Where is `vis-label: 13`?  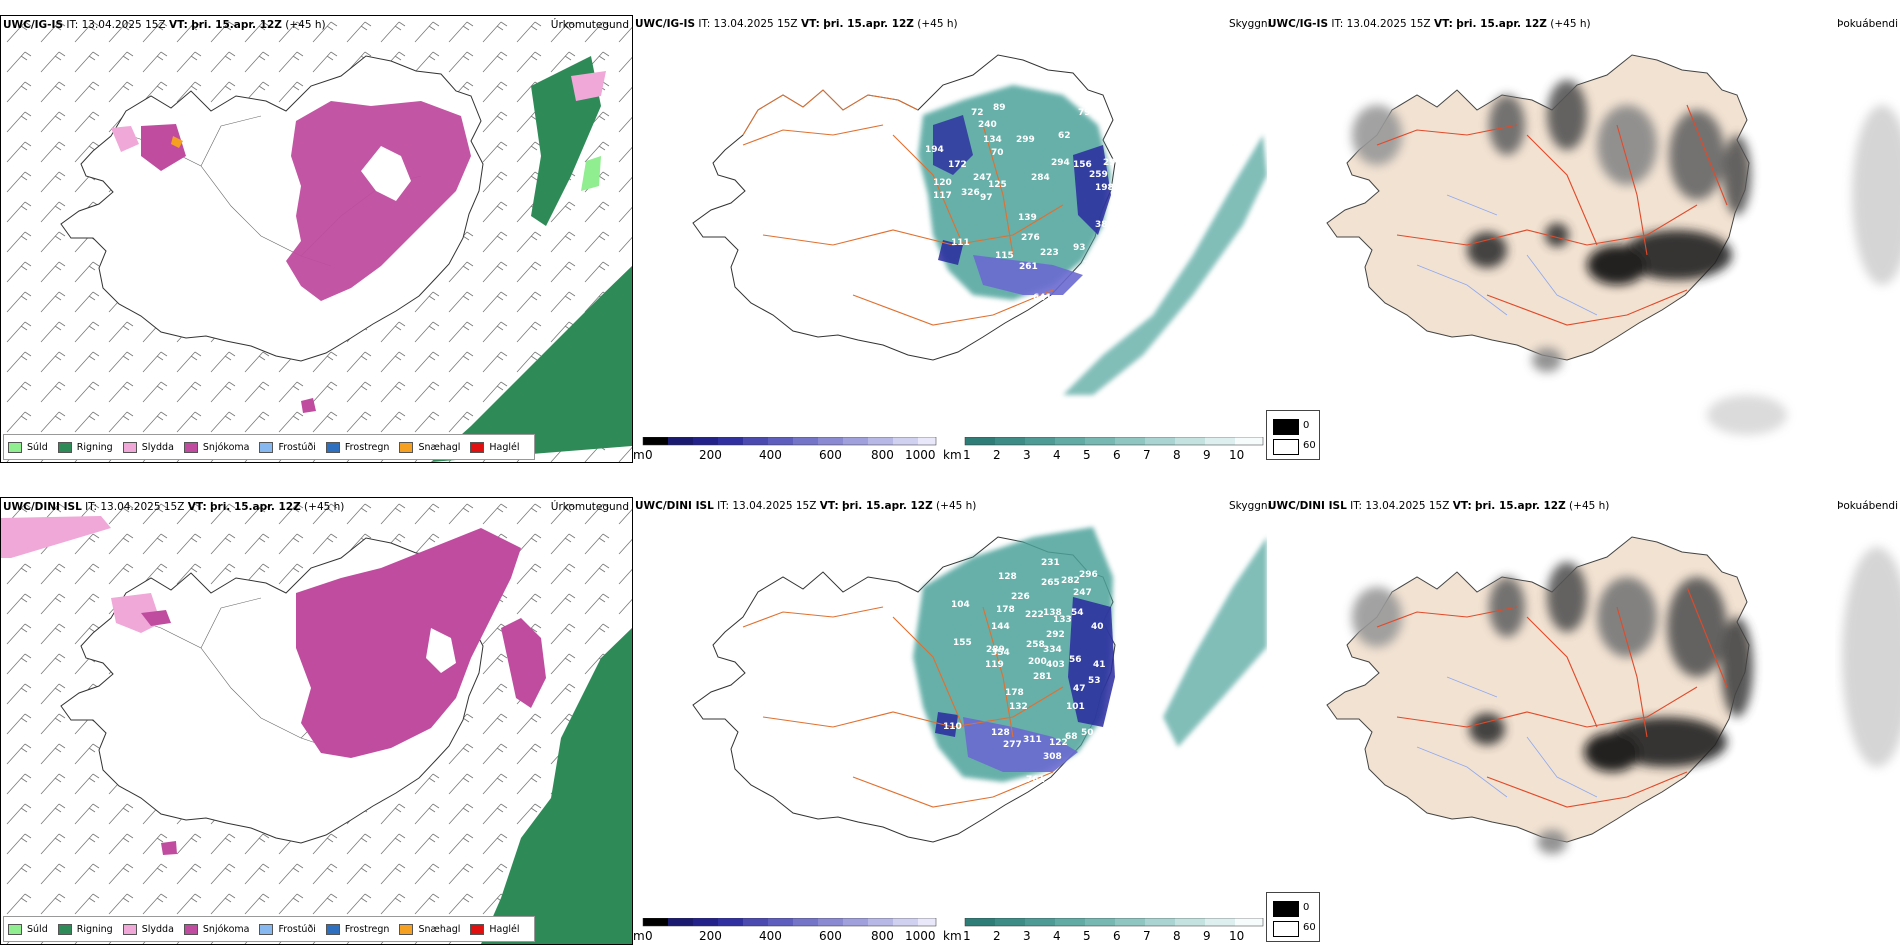 vis-label: 13 is located at coordinates (899, 383).